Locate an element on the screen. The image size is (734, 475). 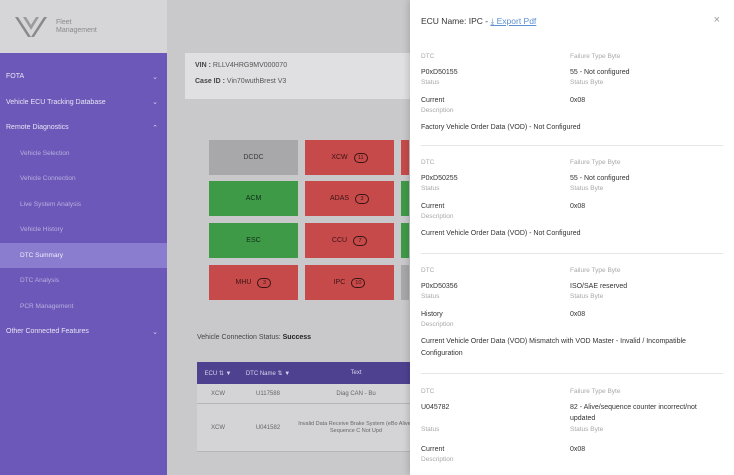
case-label: Case ID : is located at coordinates (210, 81).